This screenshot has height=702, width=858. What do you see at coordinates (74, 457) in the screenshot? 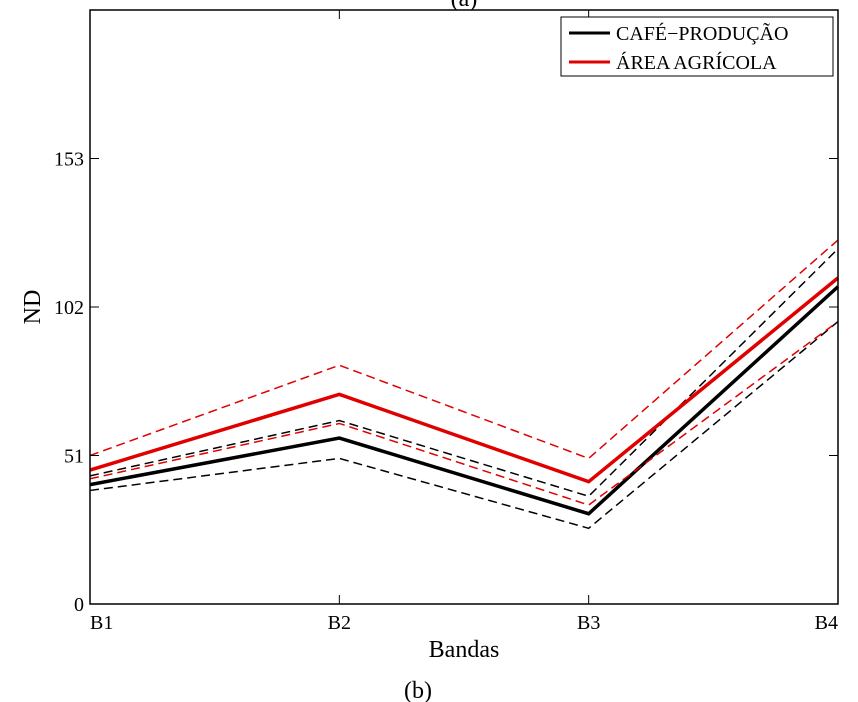
I see `y-tick-label-1: 51` at bounding box center [74, 457].